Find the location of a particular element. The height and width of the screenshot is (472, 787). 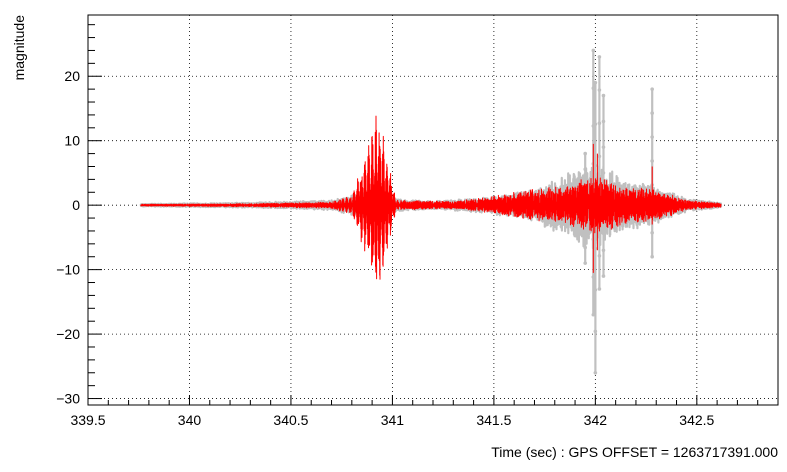

x-tick-label: 340 is located at coordinates (190, 420).